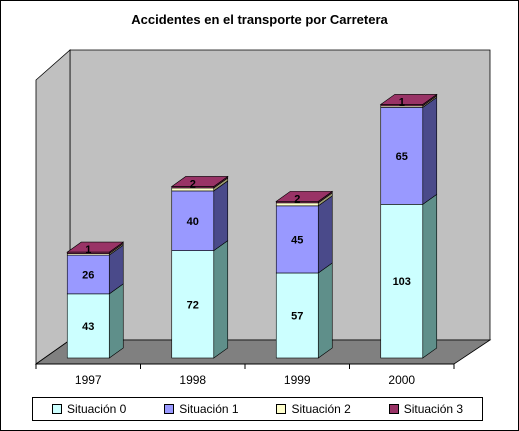  Describe the element at coordinates (193, 184) in the screenshot. I see `data-label-1998-s2: 2` at that location.